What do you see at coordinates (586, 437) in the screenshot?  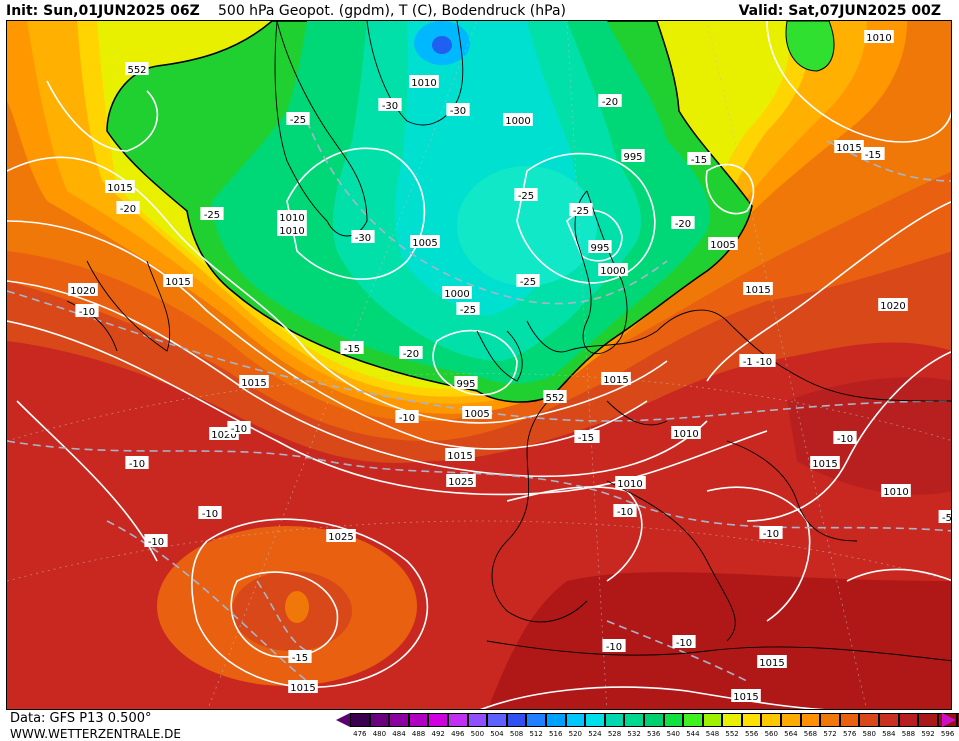 I see `temperature-label: -15` at bounding box center [586, 437].